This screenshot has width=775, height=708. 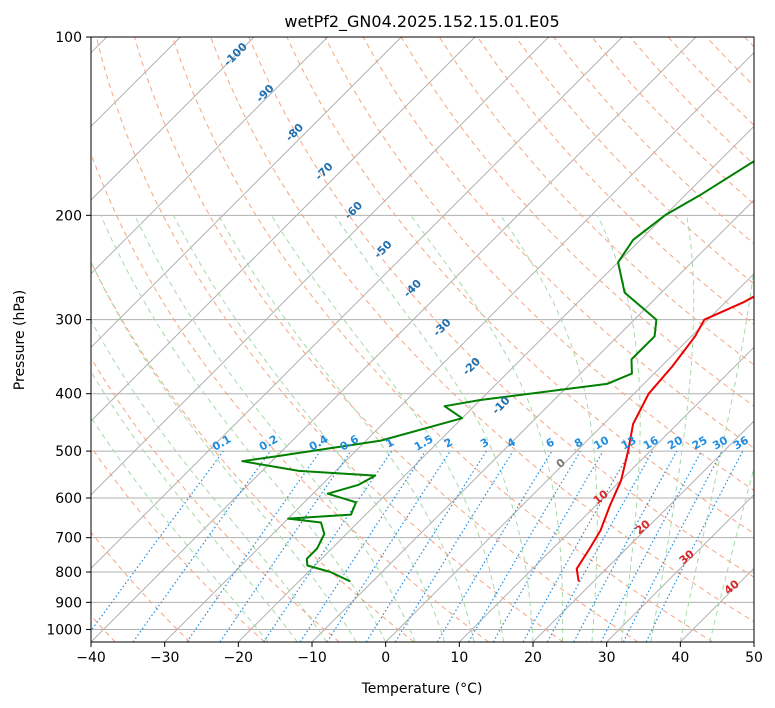 I want to click on chart-title: wetPf2_GN04.2025.152.15.01.E05, so click(x=421, y=22).